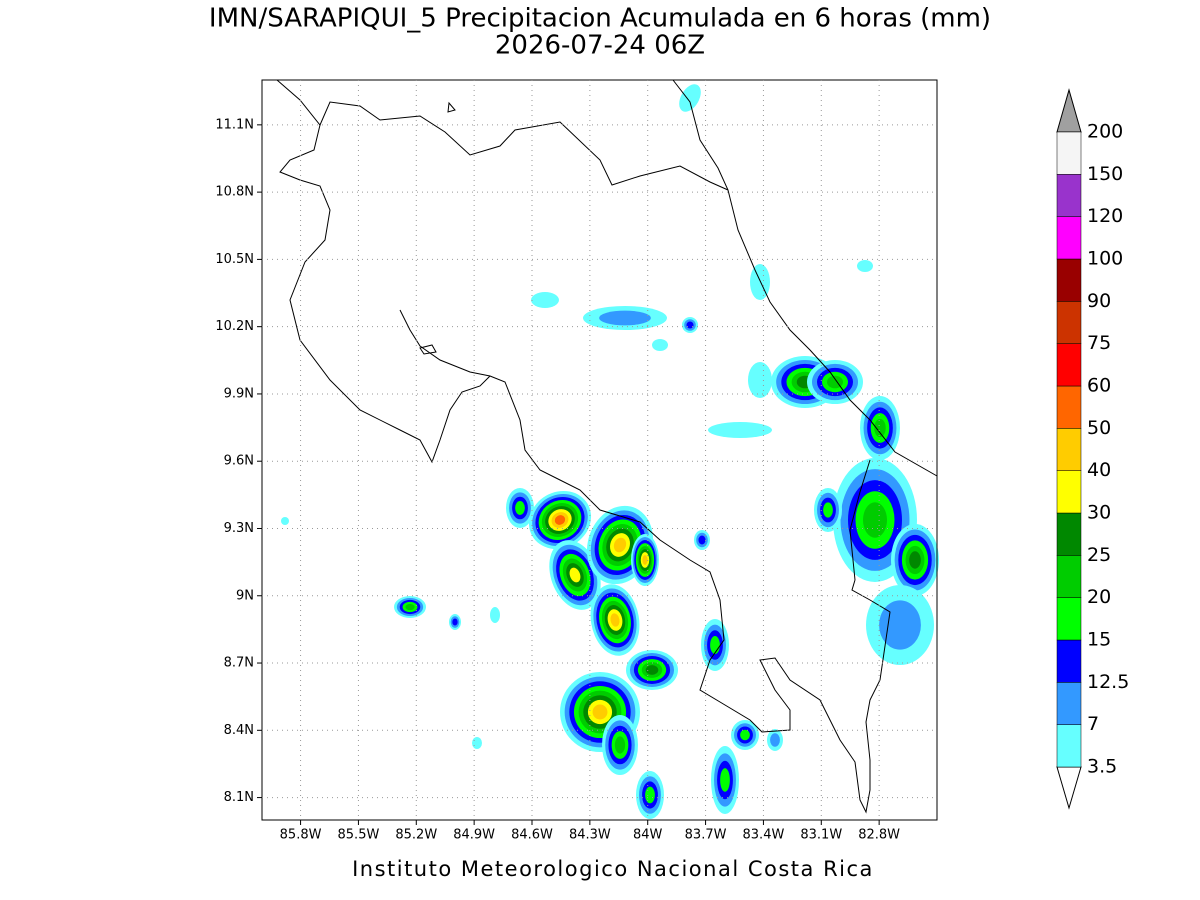 This screenshot has width=1200, height=900. I want to click on x-tick-label: 83.4W, so click(764, 835).